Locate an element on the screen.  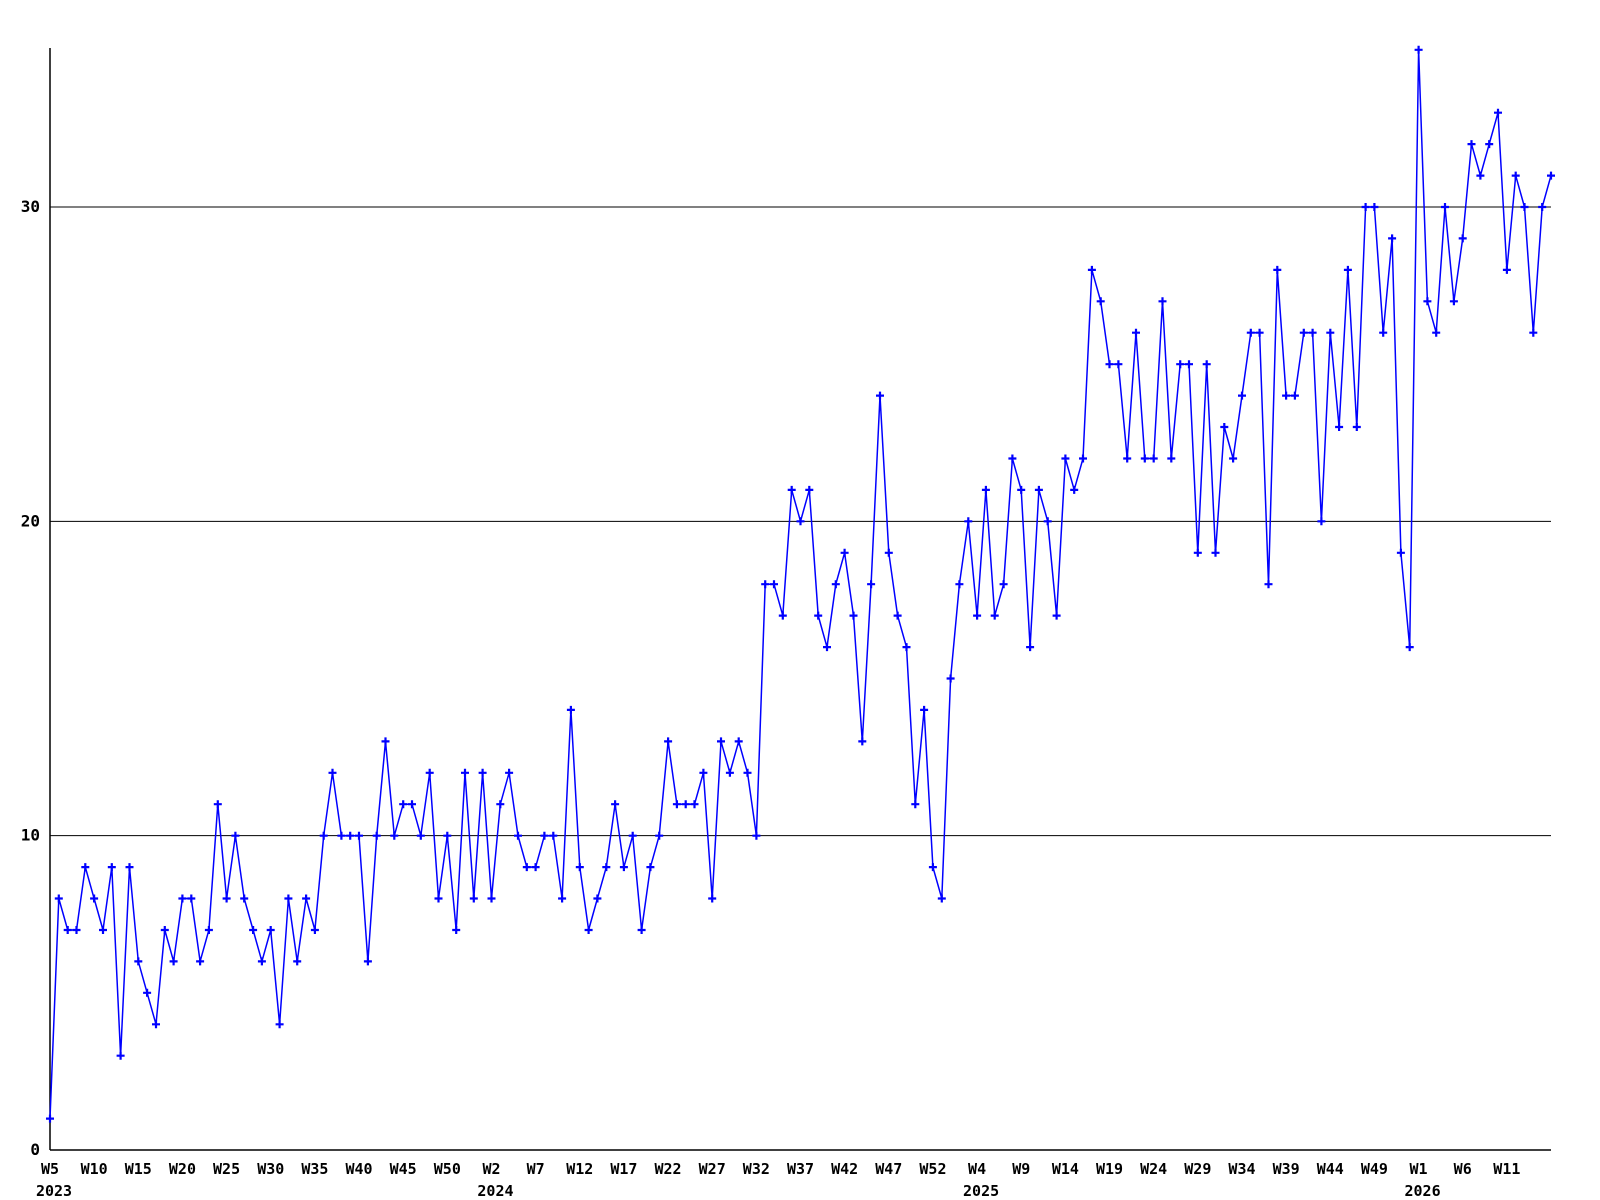
x-tick-label: W44 is located at coordinates (1330, 1169).